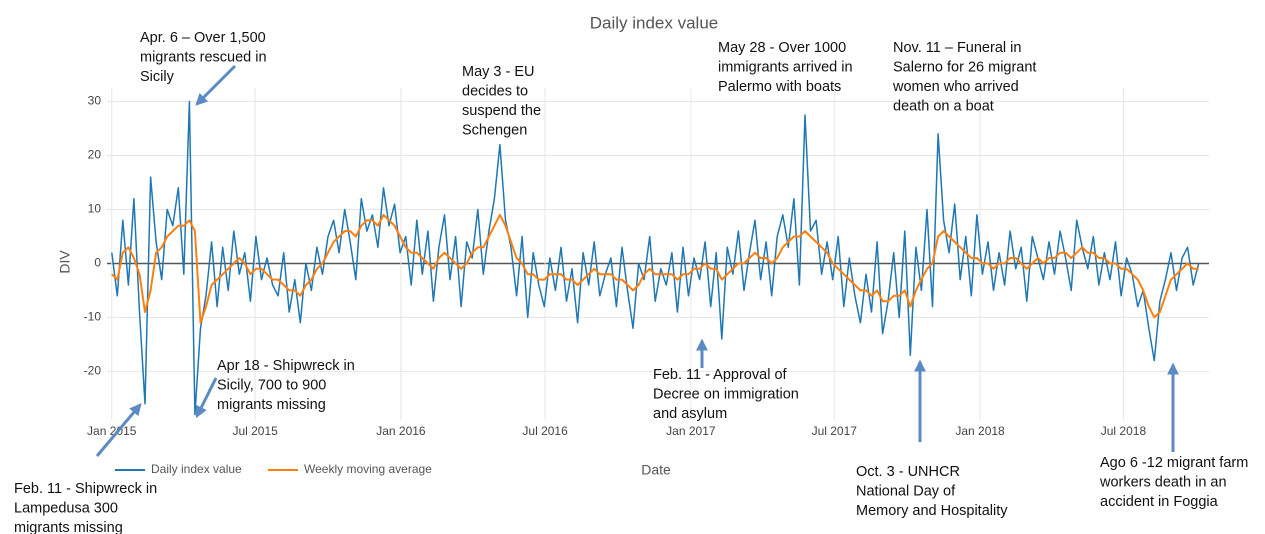 Image resolution: width=1265 pixels, height=534 pixels. Describe the element at coordinates (964, 67) in the screenshot. I see `annotation-text: Salerno for 26 migrant` at that location.